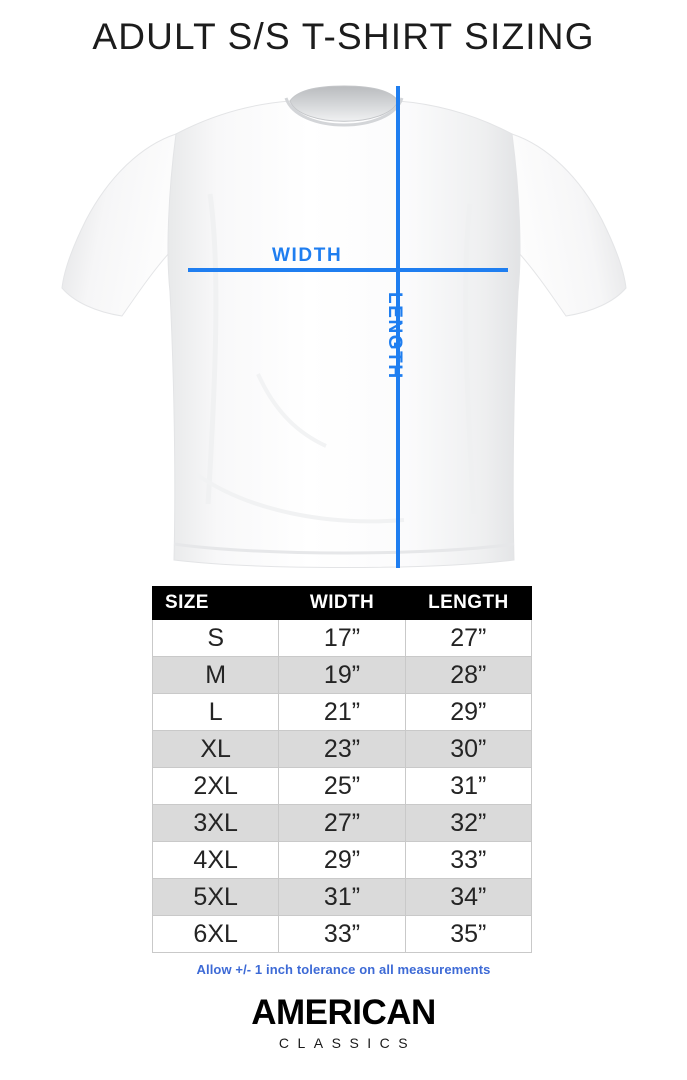  I want to click on cell-size: 4XL, so click(215, 860).